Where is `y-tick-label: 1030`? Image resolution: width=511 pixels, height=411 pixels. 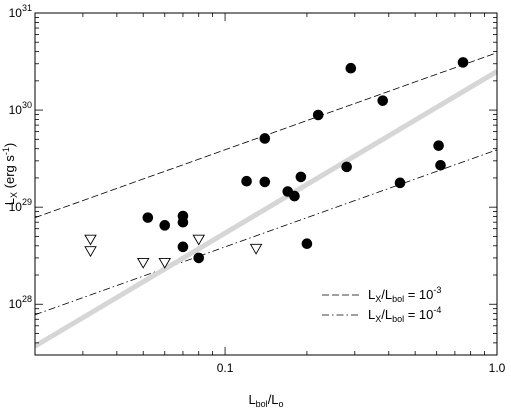 y-tick-label: 1030 is located at coordinates (20, 108).